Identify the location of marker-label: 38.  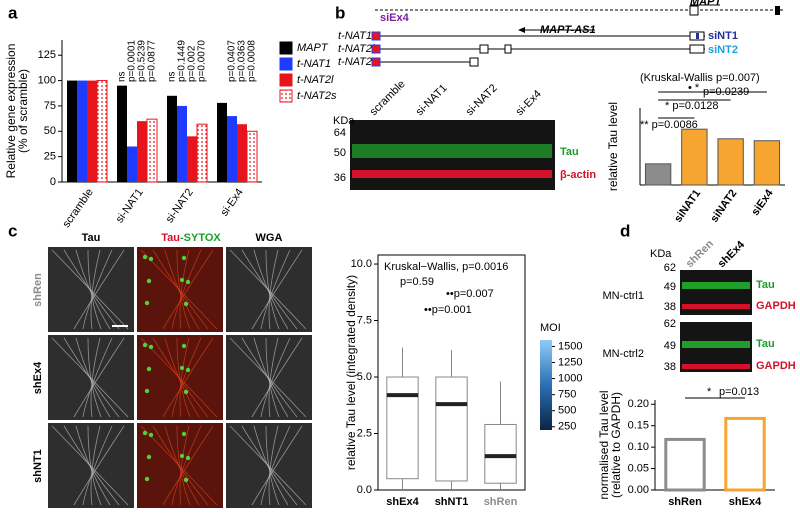
(670, 367).